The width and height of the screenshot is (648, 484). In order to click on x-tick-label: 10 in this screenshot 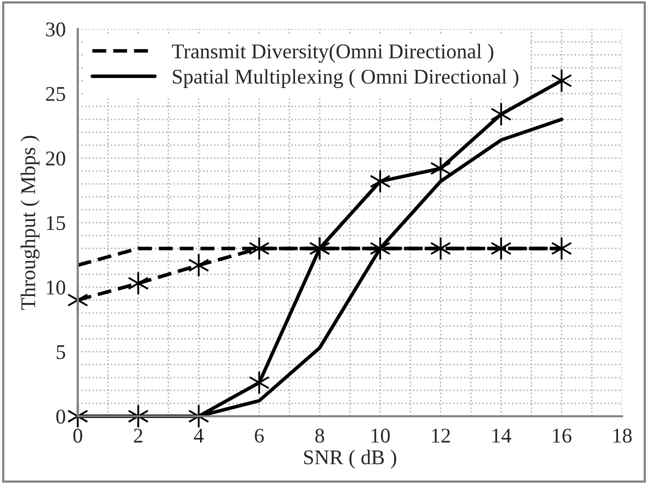, I will do `click(381, 435)`.